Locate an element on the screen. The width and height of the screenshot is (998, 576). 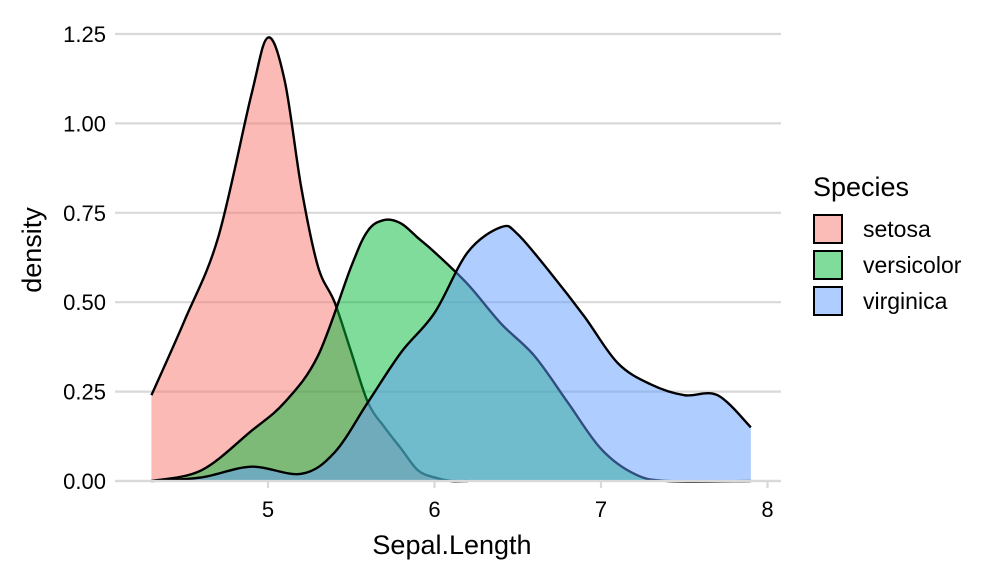
y-tick-label: 1.00 is located at coordinates (84, 123).